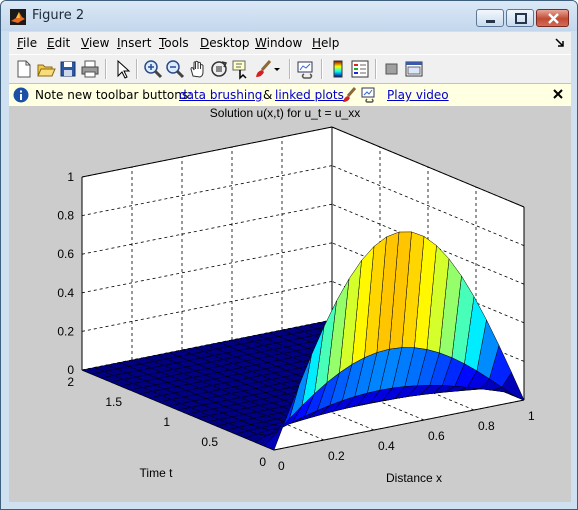 The height and width of the screenshot is (510, 578). I want to click on box-edge, so click(428, 167).